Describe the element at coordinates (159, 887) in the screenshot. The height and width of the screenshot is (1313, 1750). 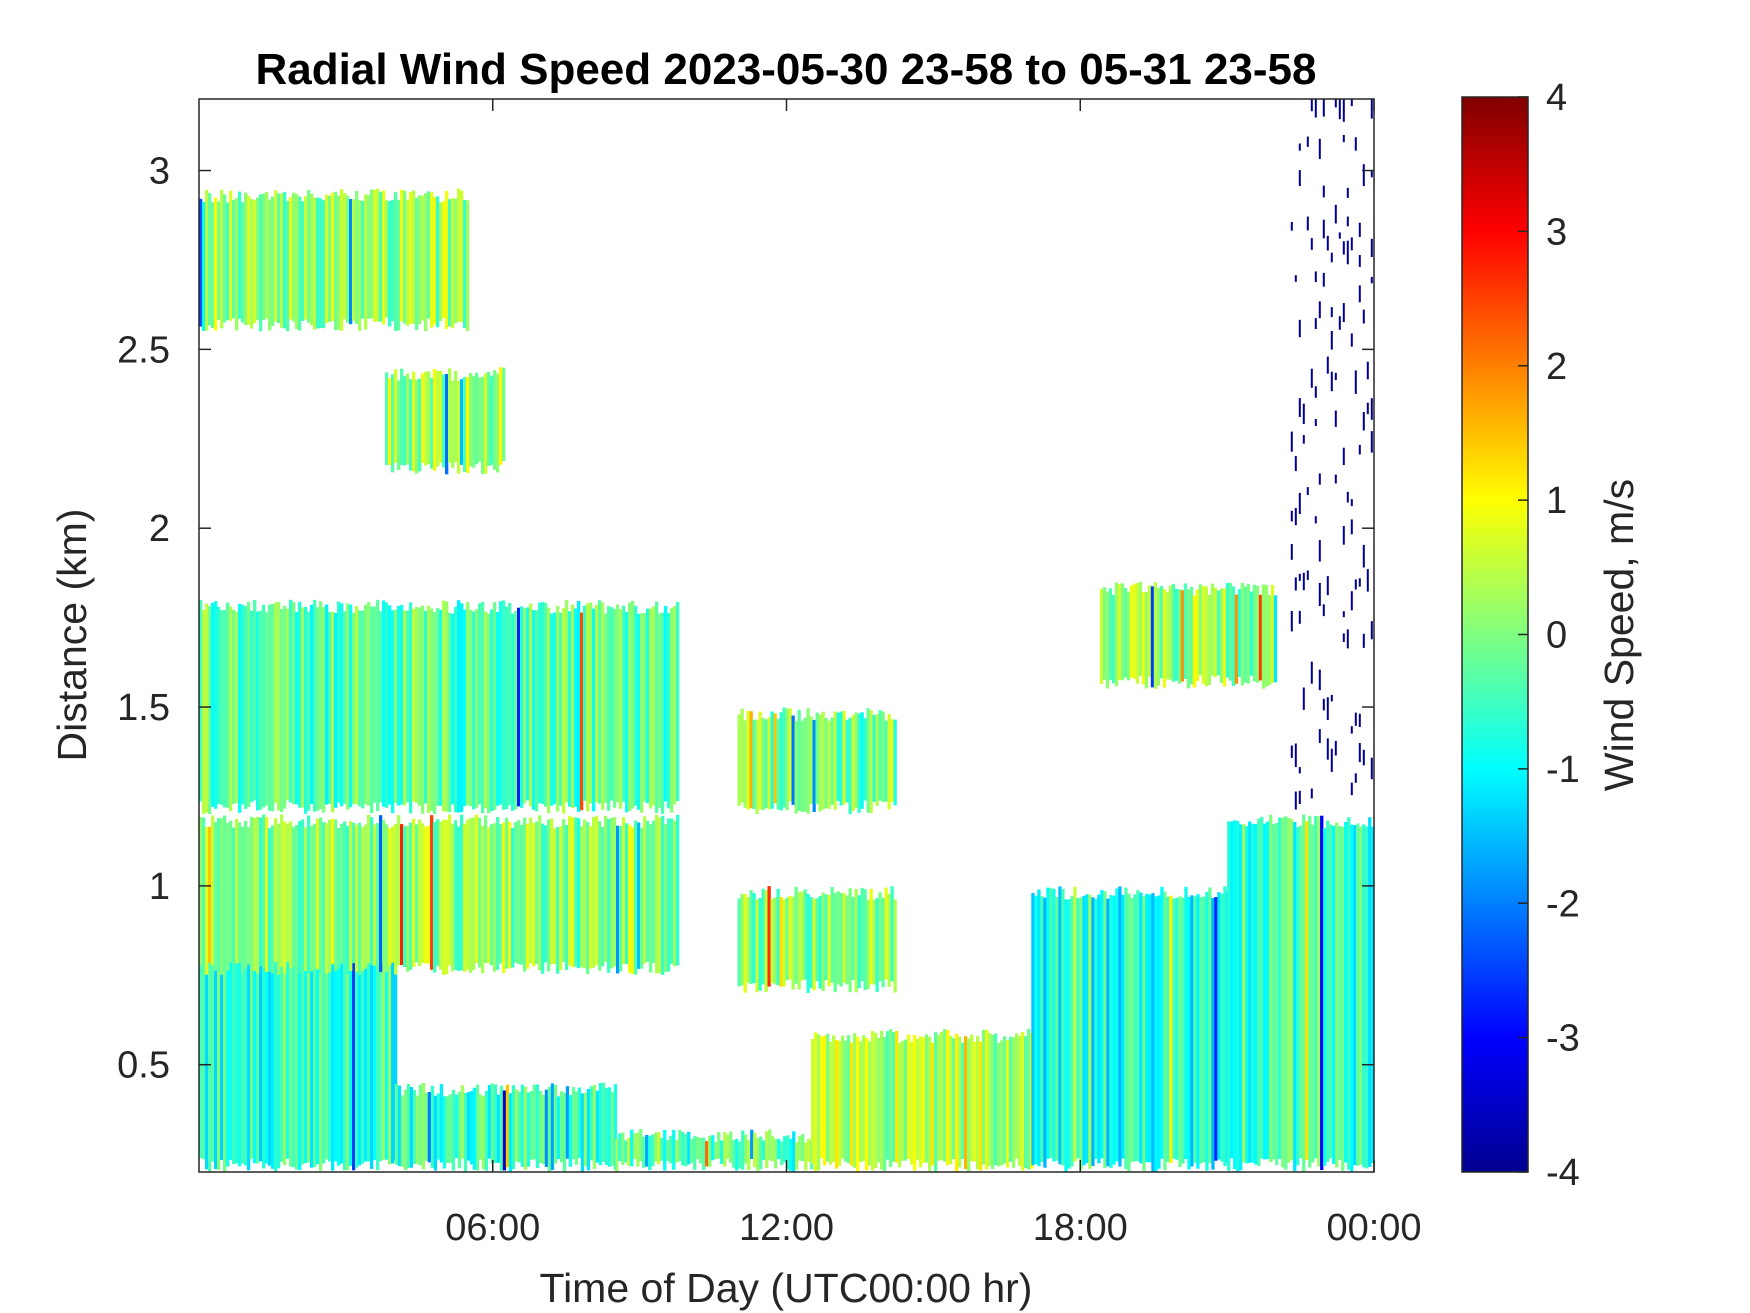
I see `y-tick-label: 1` at that location.